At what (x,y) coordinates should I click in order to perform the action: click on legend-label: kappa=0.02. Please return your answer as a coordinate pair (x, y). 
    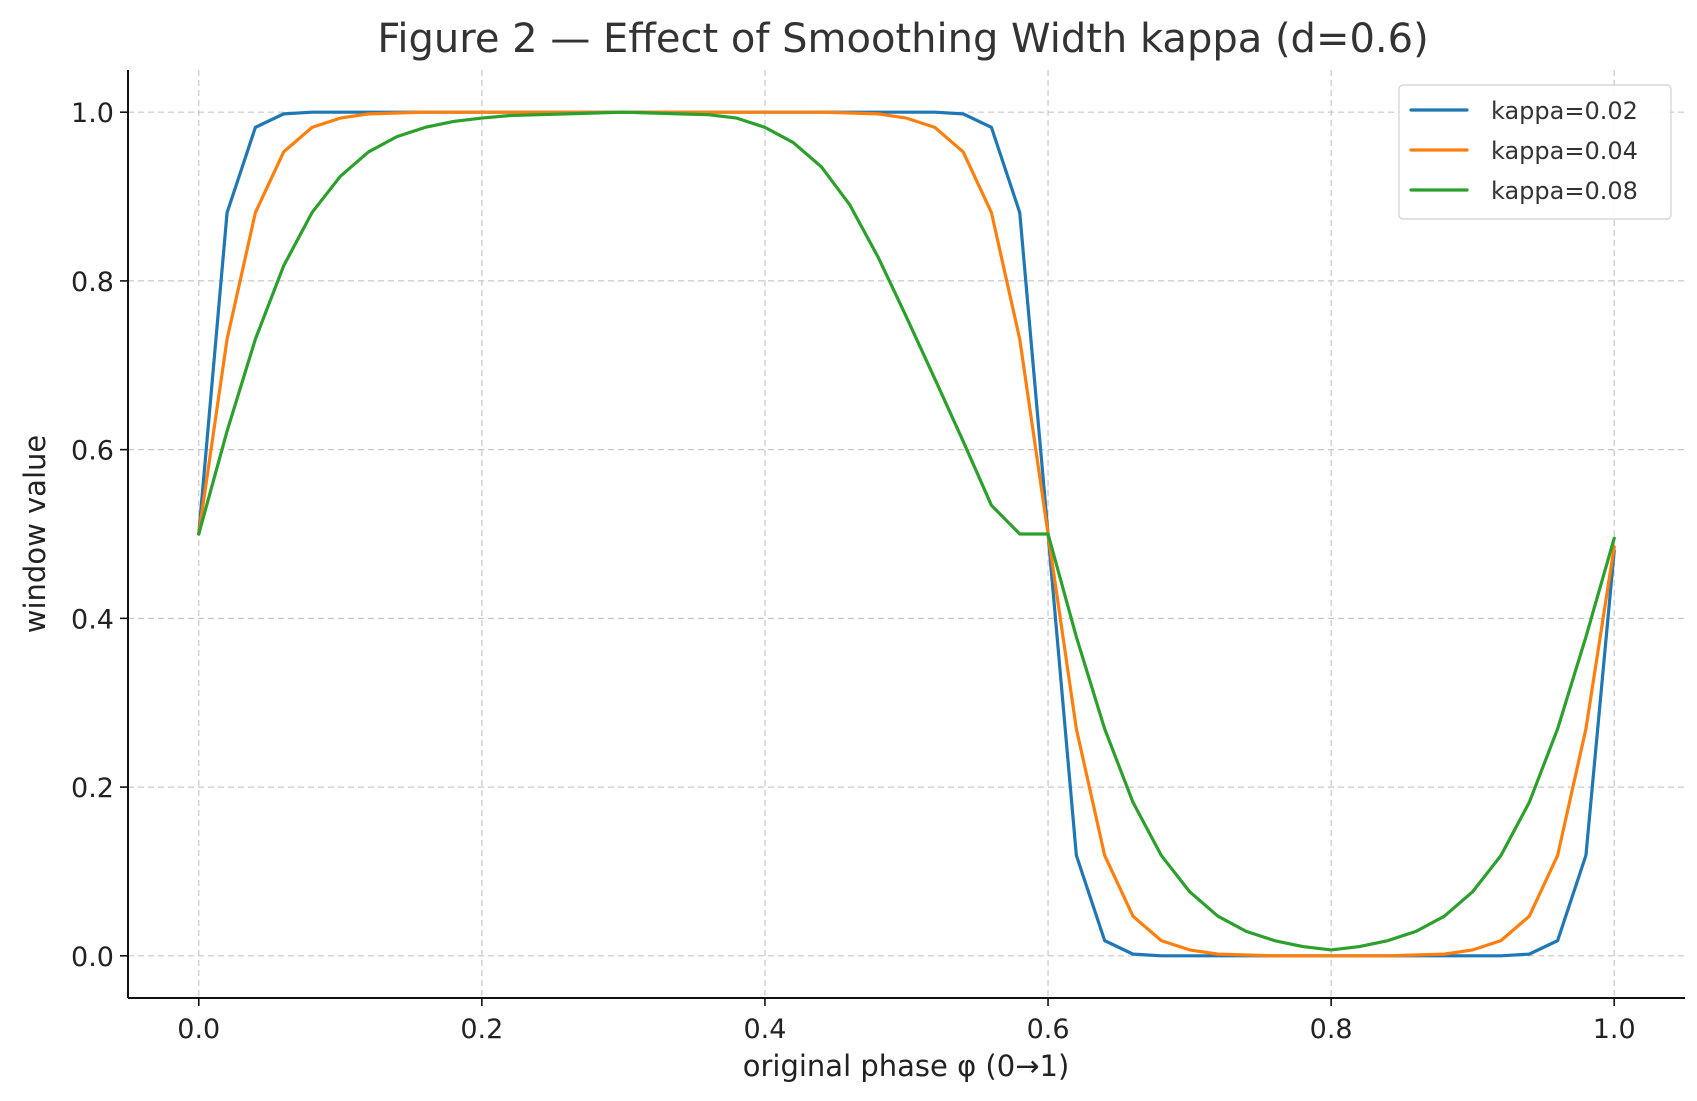
    Looking at the image, I should click on (1564, 111).